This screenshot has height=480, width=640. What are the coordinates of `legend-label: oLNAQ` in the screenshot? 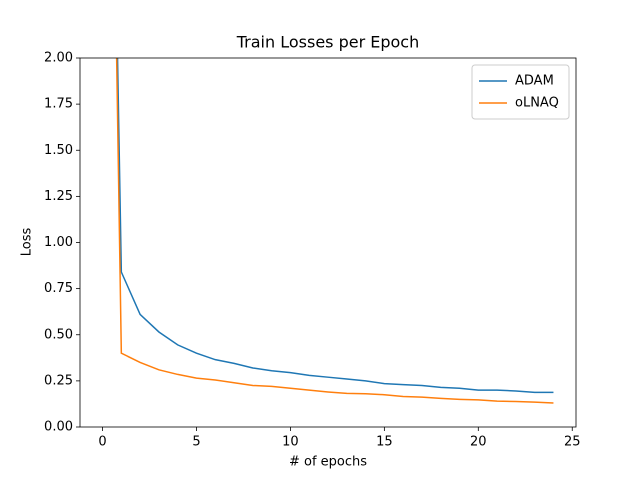 It's located at (537, 103).